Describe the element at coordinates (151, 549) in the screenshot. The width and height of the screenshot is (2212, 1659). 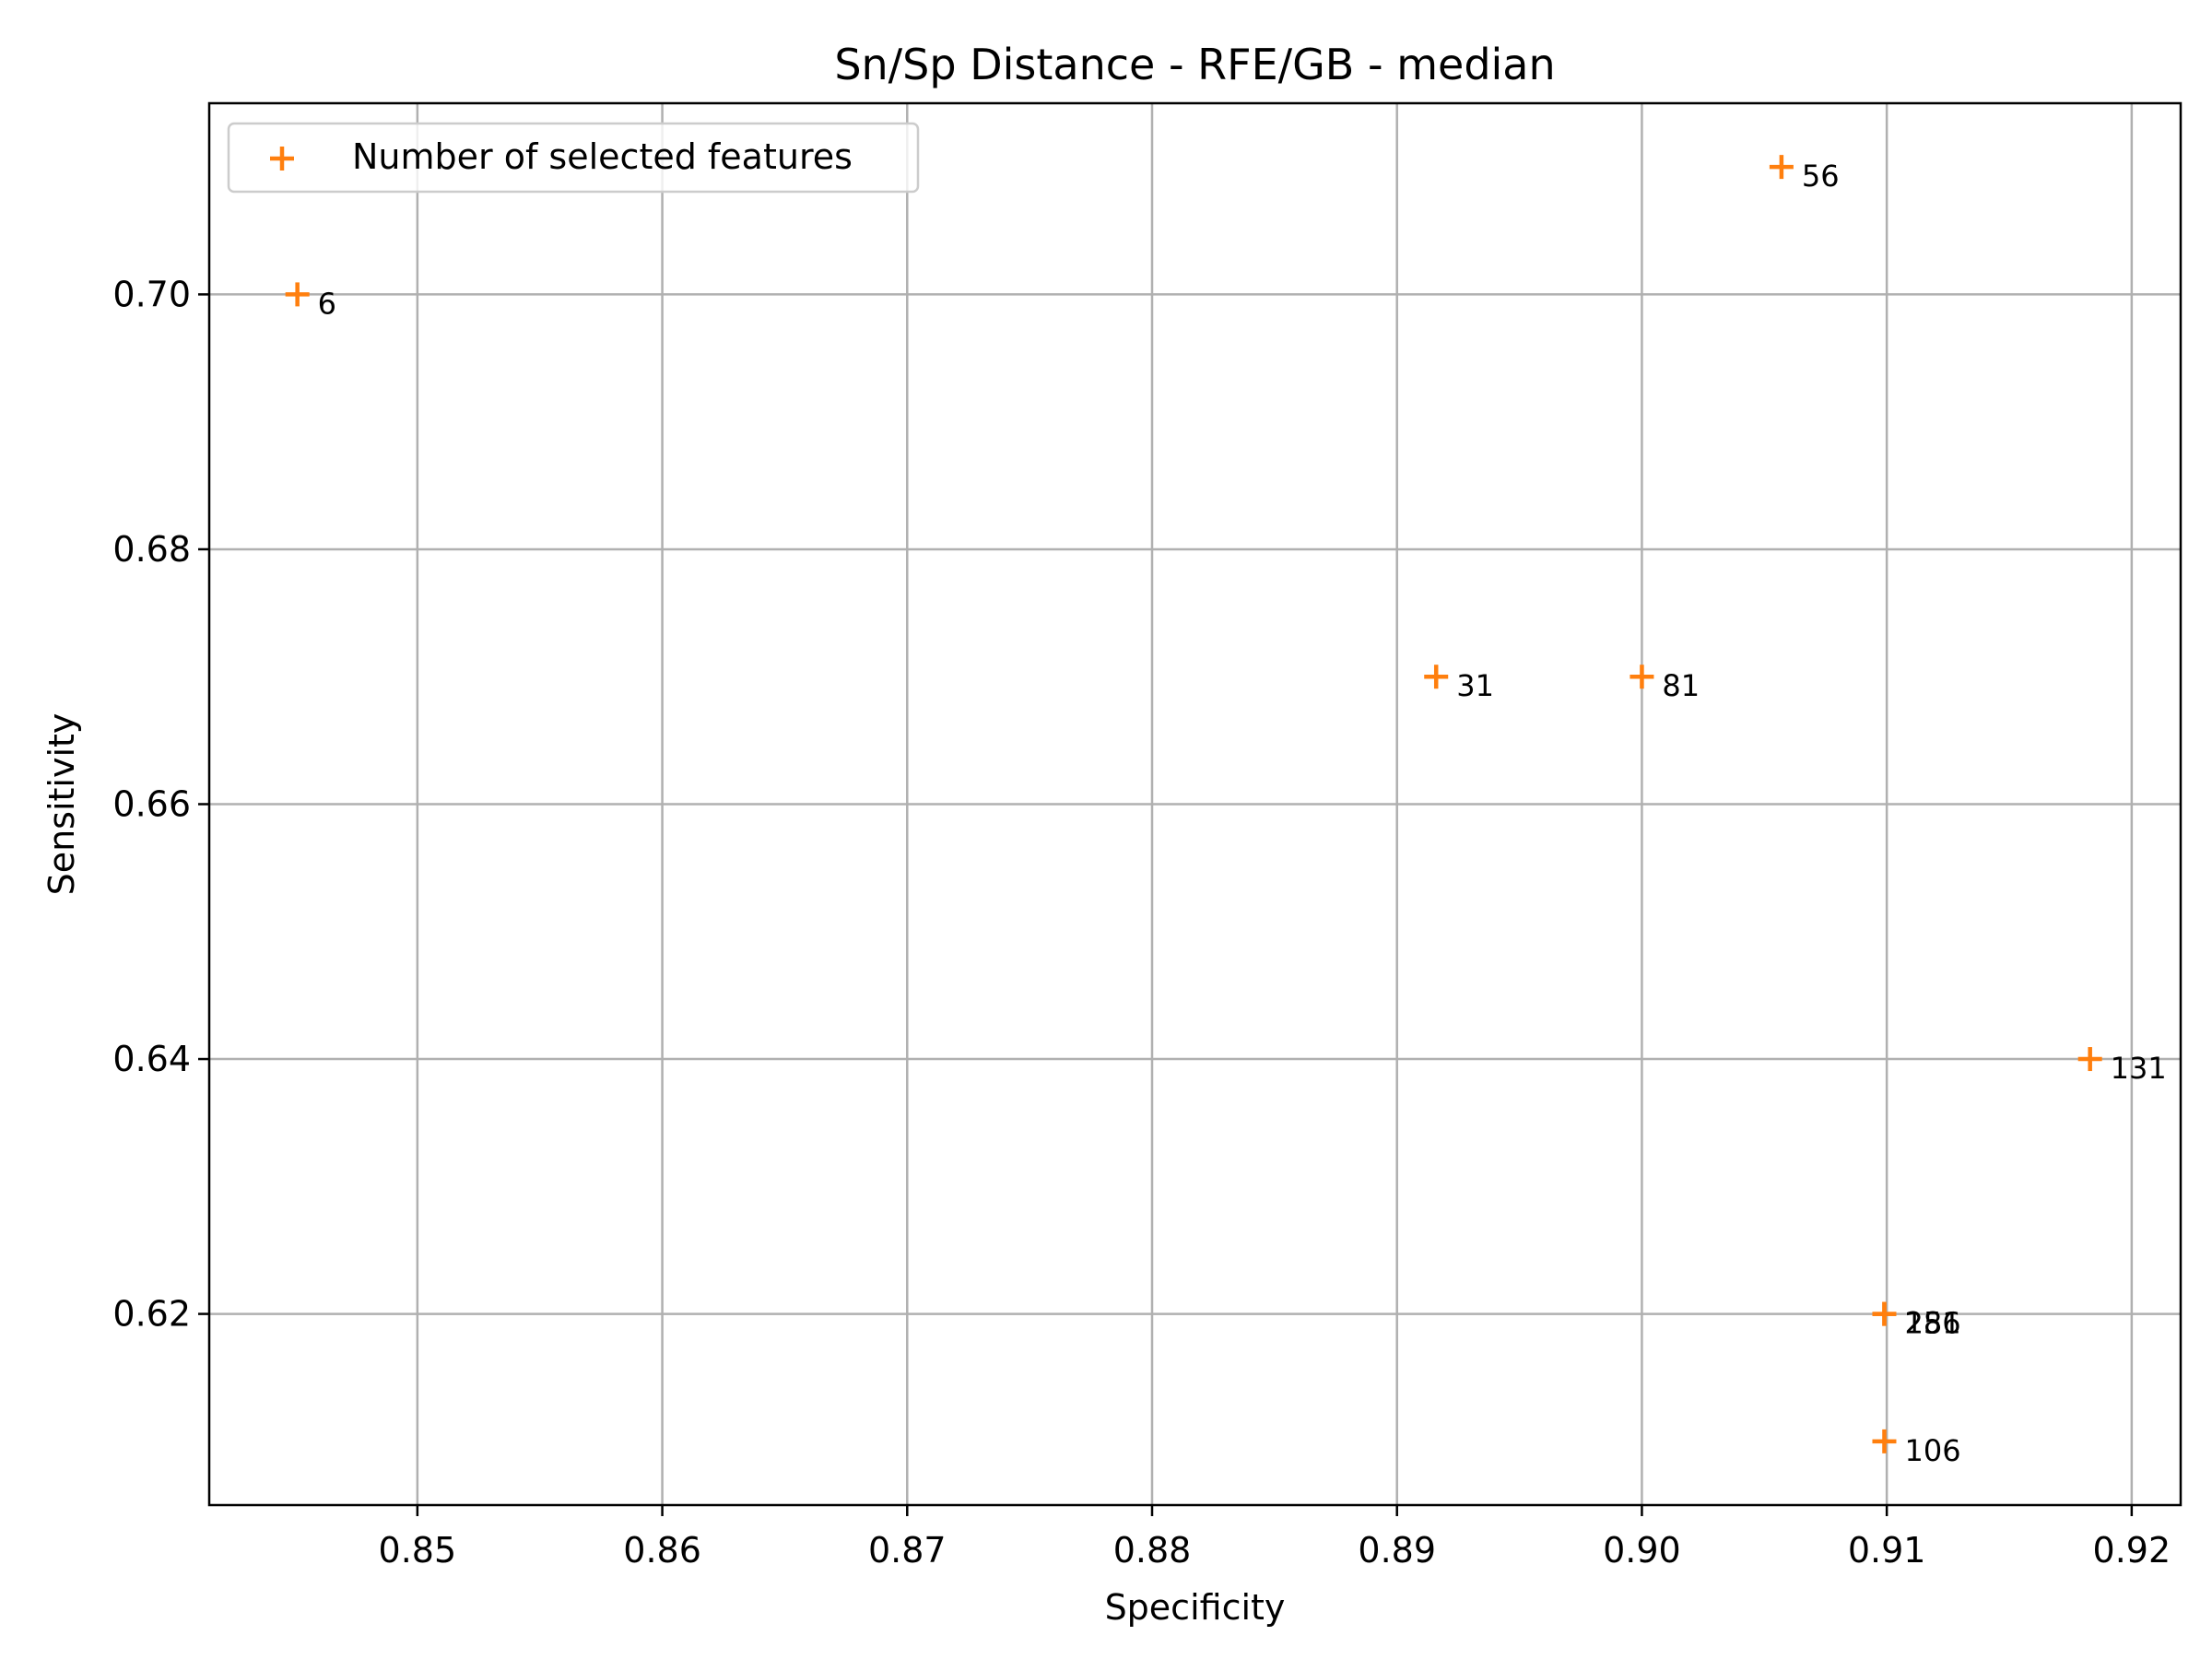
I see `y-tick-label: 0.68` at that location.